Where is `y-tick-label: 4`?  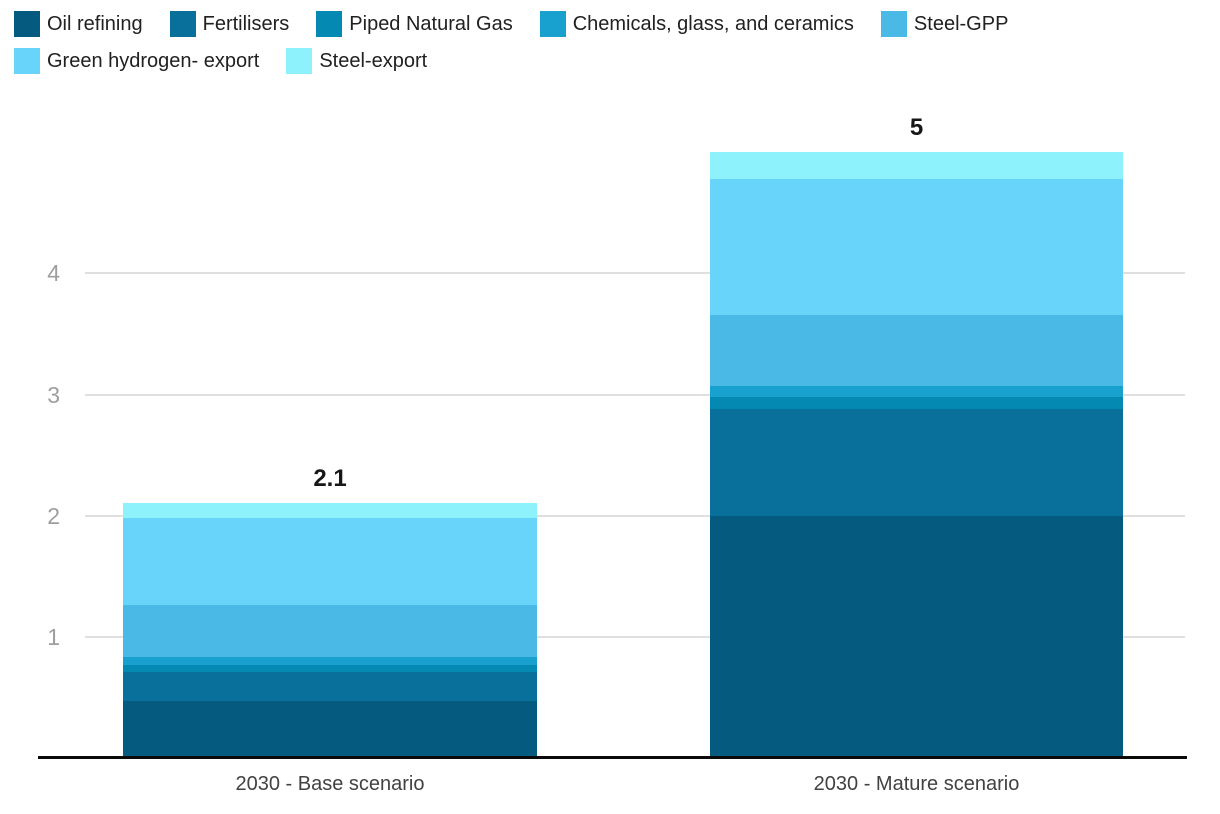 y-tick-label: 4 is located at coordinates (53, 273).